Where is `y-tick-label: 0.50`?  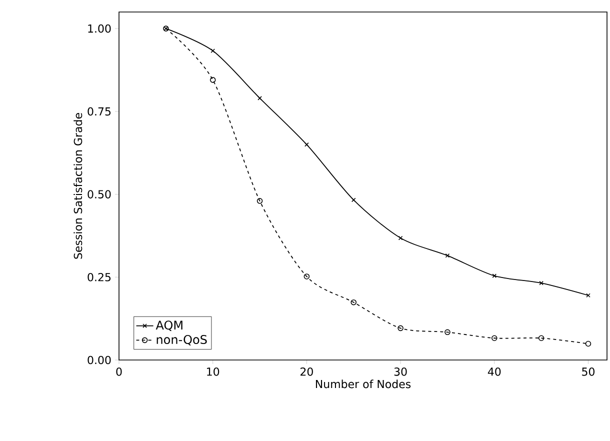
y-tick-label: 0.50 is located at coordinates (99, 194).